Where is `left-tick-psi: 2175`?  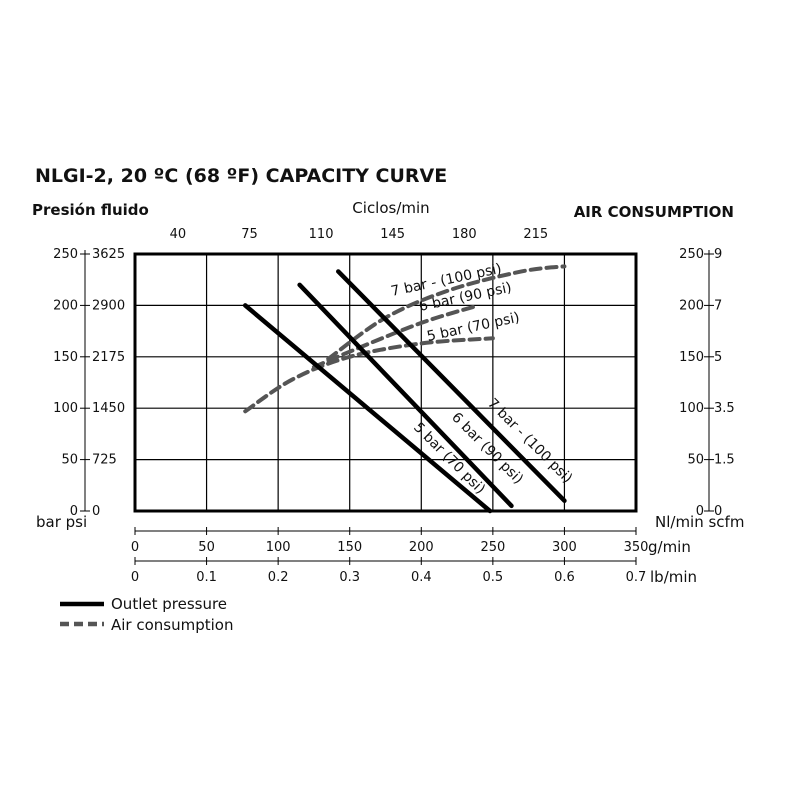 left-tick-psi: 2175 is located at coordinates (108, 357).